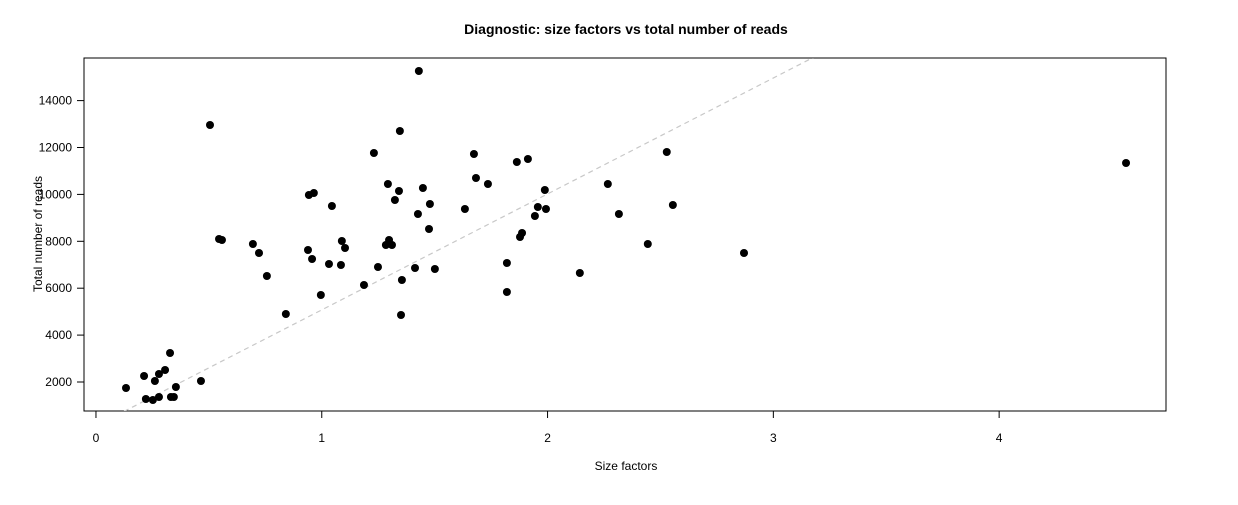  Describe the element at coordinates (548, 427) in the screenshot. I see `x-axis: 0 1 2 3 4` at that location.